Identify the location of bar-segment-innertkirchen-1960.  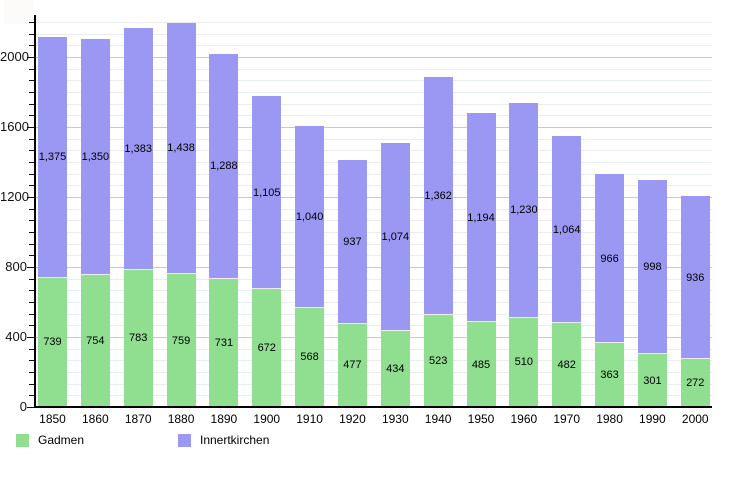
(524, 210).